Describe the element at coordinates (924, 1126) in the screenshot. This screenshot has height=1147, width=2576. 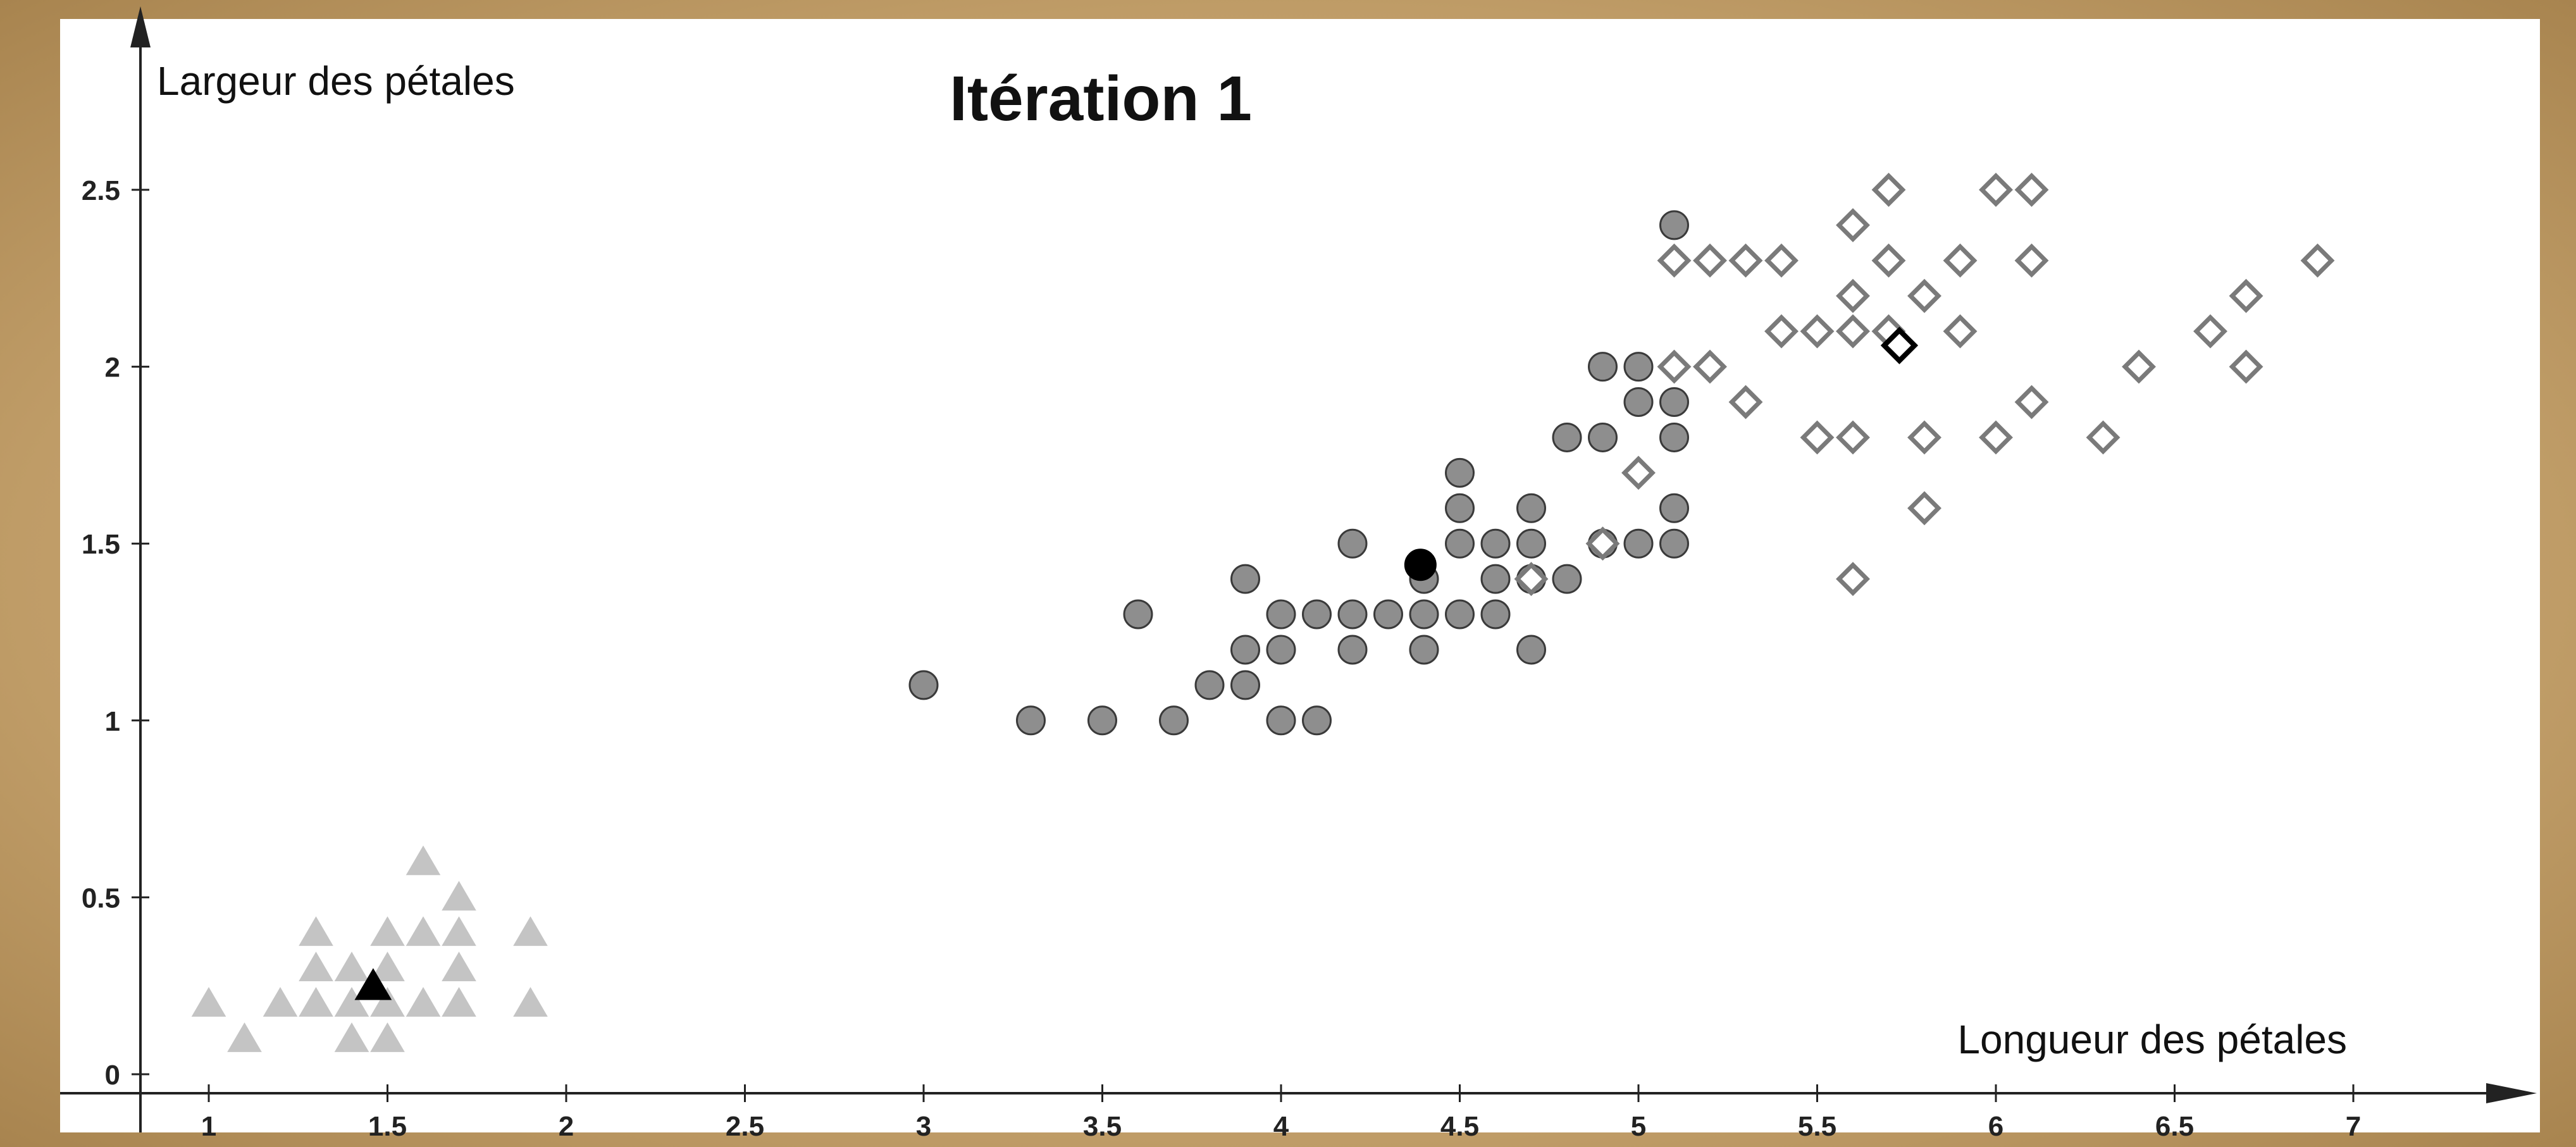
I see `x-tick-label: 3` at that location.